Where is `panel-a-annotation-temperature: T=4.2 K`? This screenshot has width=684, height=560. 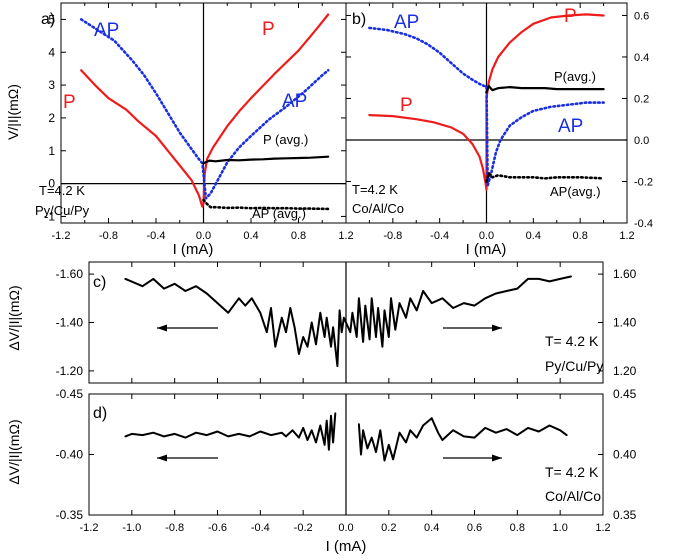 panel-a-annotation-temperature: T=4.2 K is located at coordinates (62, 190).